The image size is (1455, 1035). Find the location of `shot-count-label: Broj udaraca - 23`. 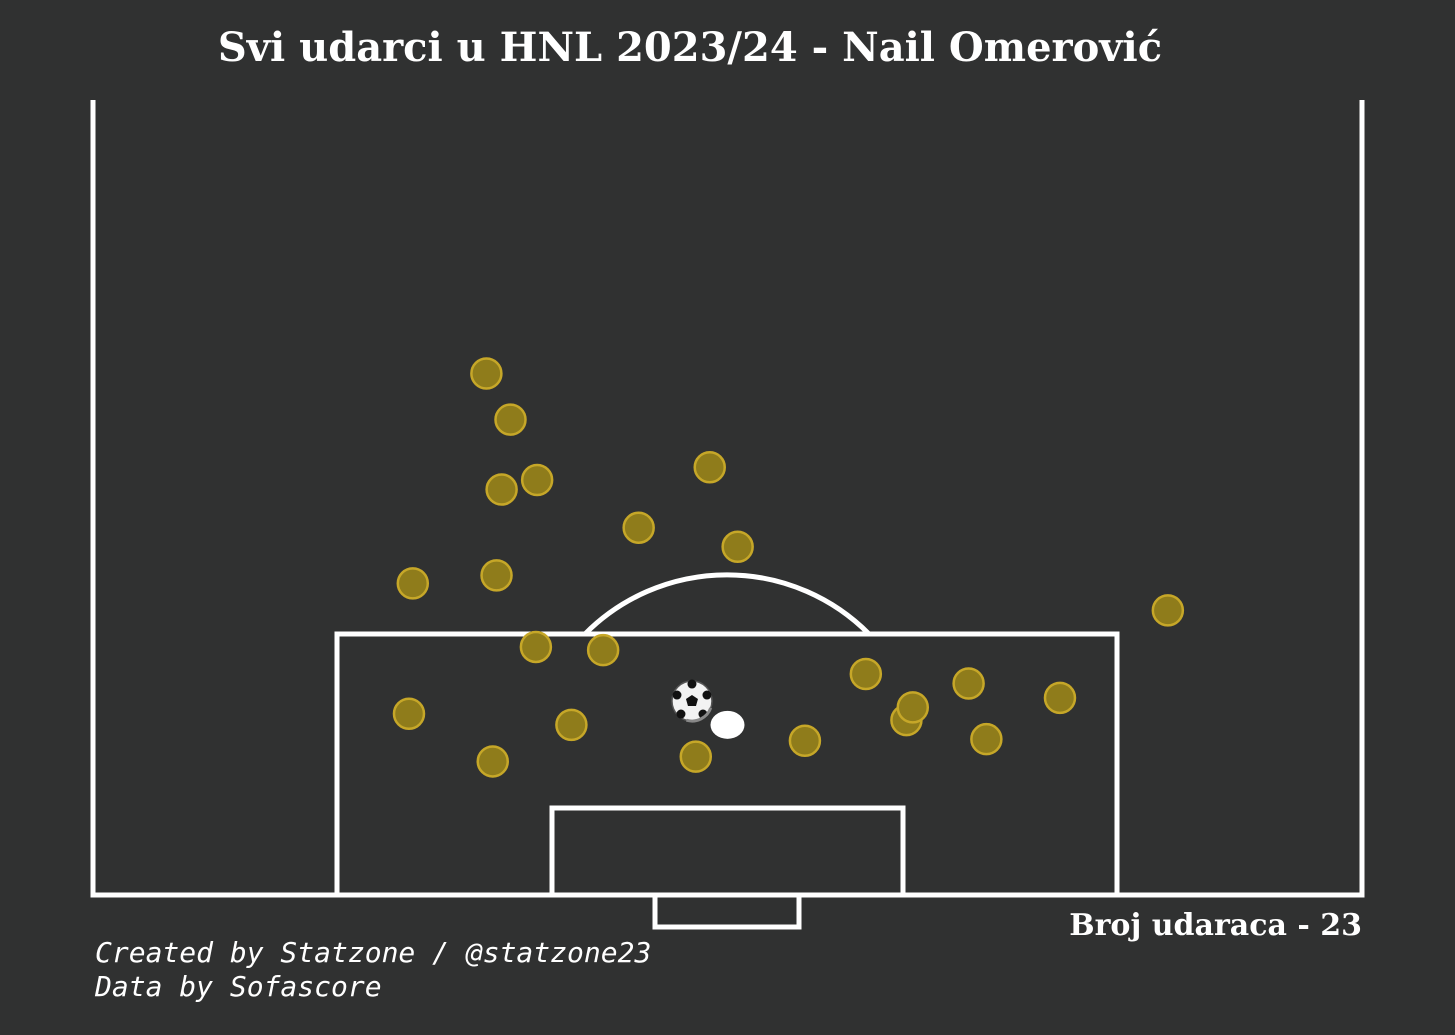

shot-count-label: Broj udaraca - 23 is located at coordinates (1215, 925).